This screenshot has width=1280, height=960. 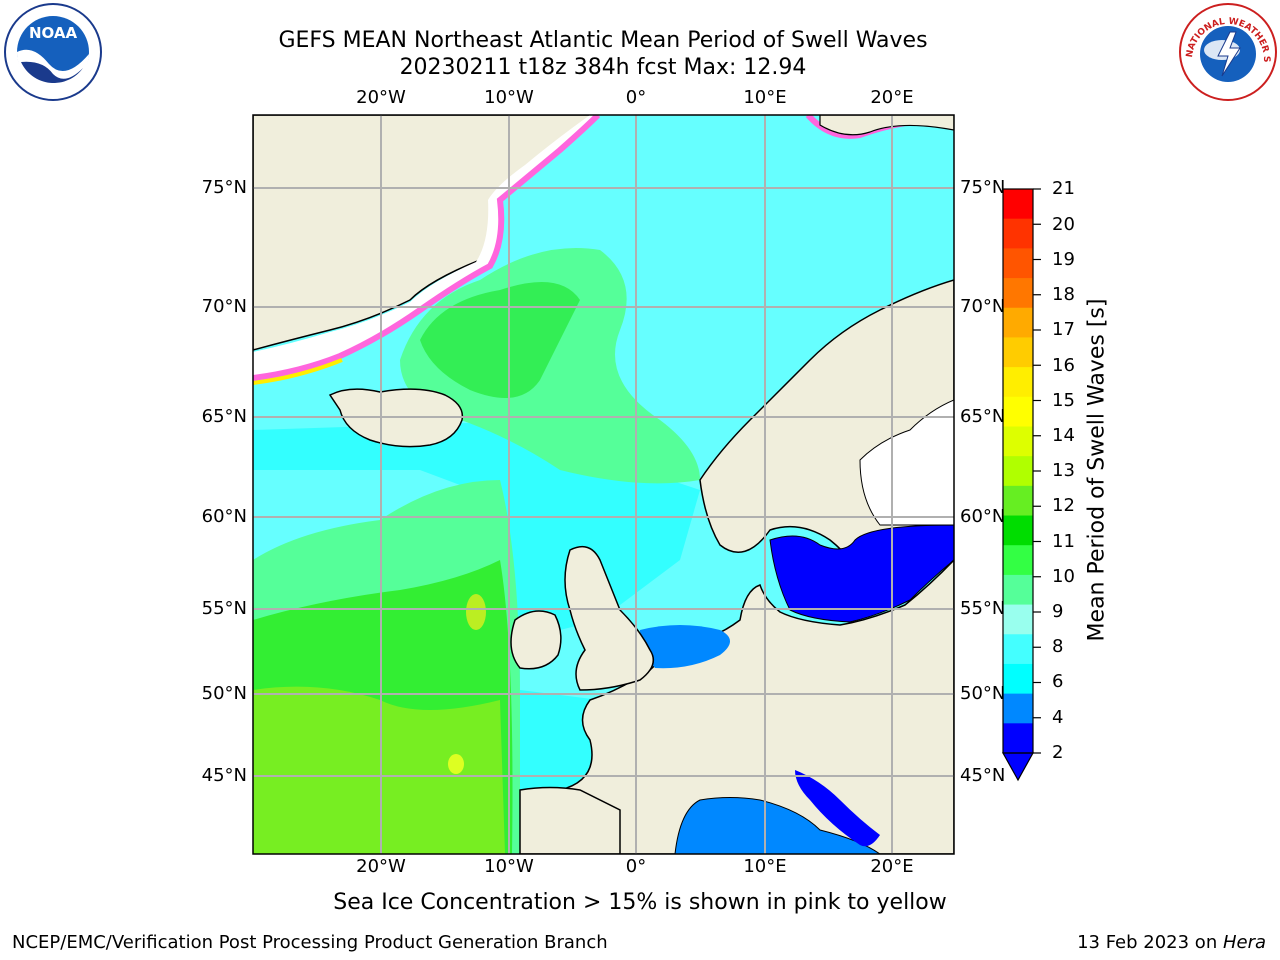 What do you see at coordinates (1244, 942) in the screenshot?
I see `footer-host: Hera` at bounding box center [1244, 942].